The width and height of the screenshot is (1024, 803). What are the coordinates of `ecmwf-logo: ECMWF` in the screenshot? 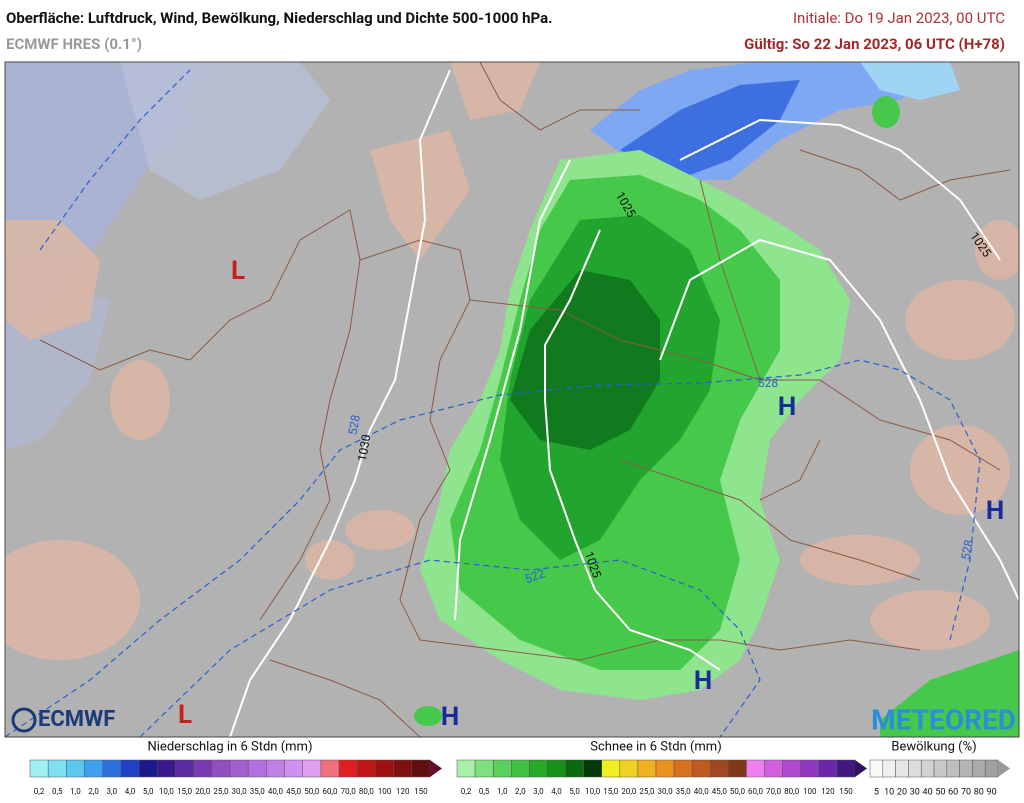 It's located at (76, 719).